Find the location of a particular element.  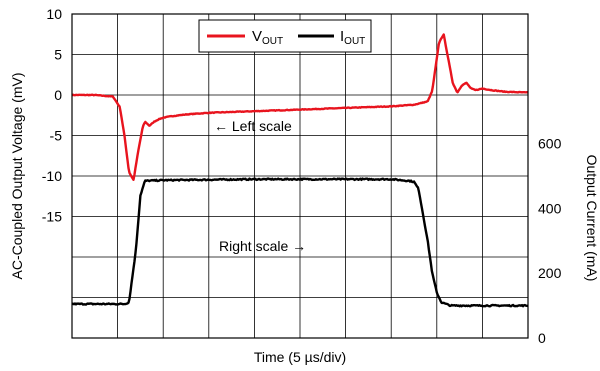

legend-label-vout: VOUT is located at coordinates (267, 37).